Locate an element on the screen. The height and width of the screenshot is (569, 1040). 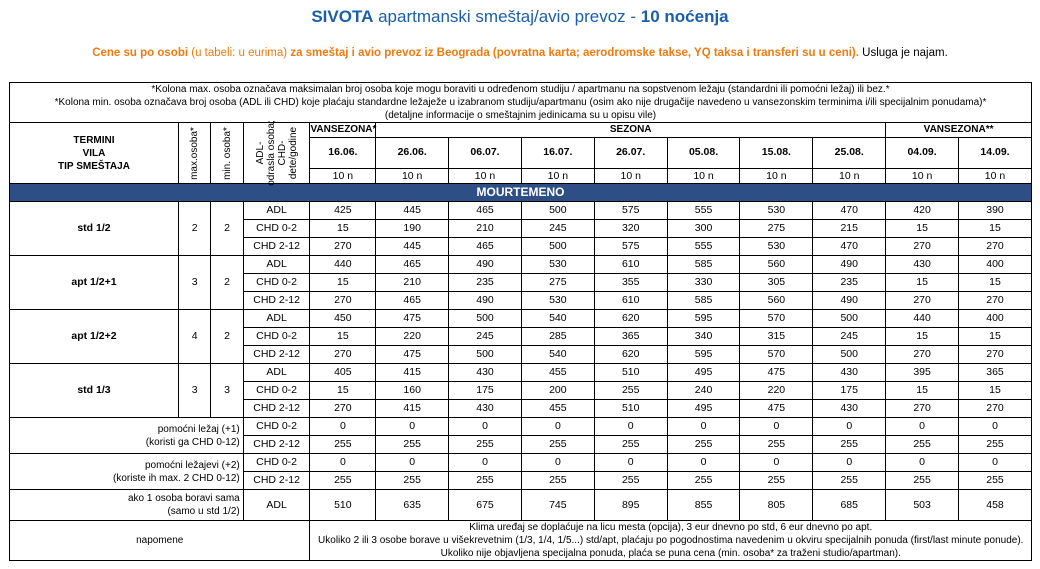
price-cell: 420 is located at coordinates (922, 210).